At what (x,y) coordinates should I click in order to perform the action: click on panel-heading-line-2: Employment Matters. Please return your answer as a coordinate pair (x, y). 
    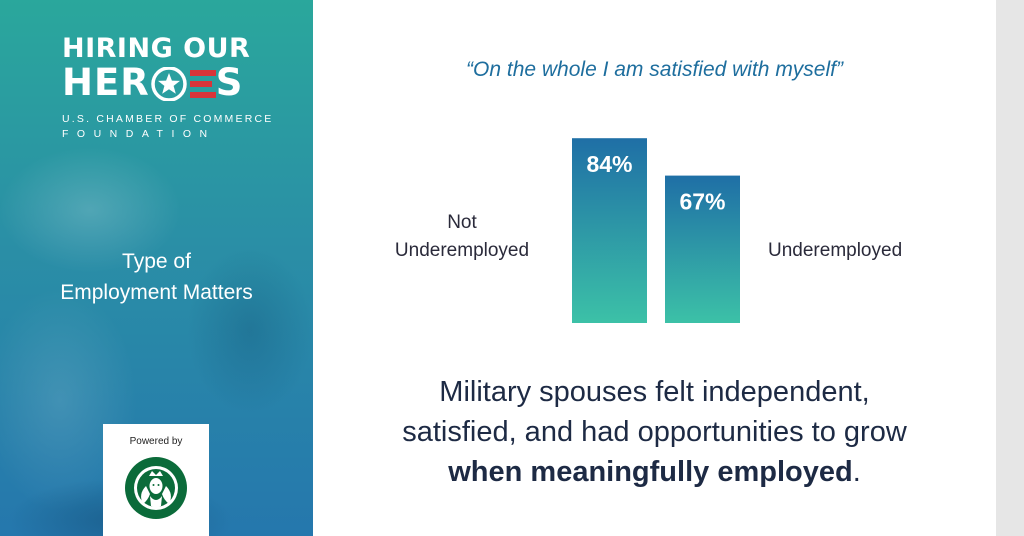
    Looking at the image, I should click on (156, 292).